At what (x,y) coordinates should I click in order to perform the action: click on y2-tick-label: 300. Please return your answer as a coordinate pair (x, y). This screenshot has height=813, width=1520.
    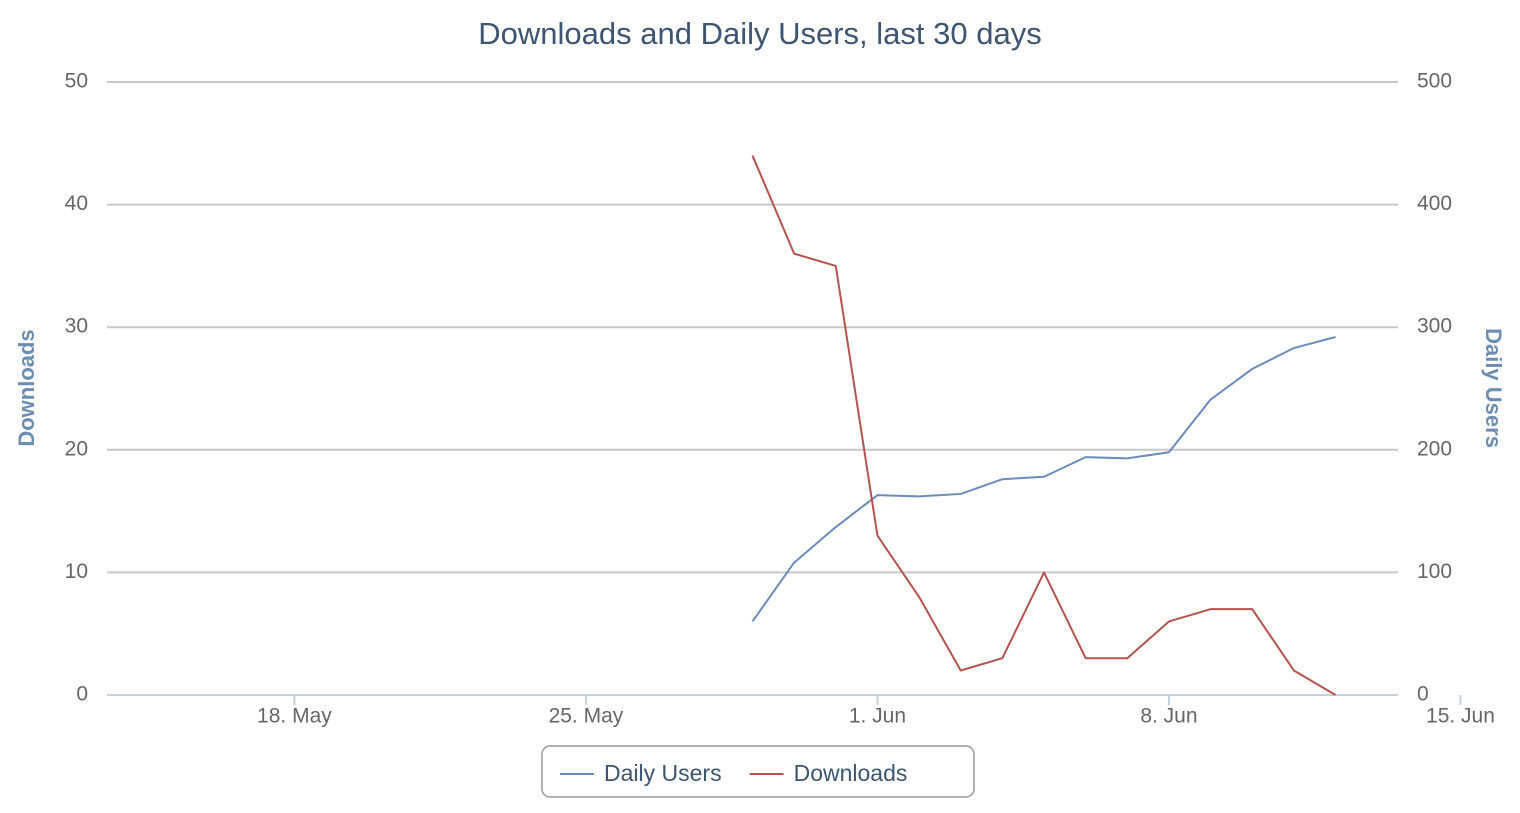
    Looking at the image, I should click on (1434, 326).